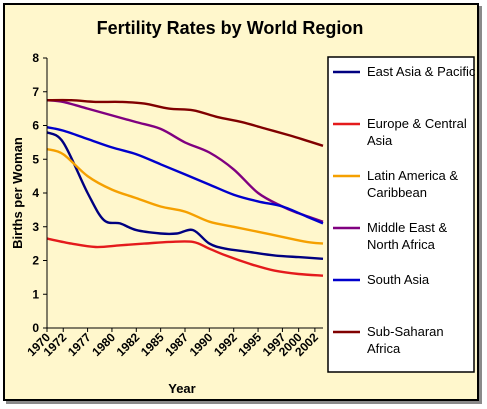 The image size is (487, 409). What do you see at coordinates (39, 193) in the screenshot?
I see `y-axis-ticks: 0 1 2 3 4 5 6 7 8` at bounding box center [39, 193].